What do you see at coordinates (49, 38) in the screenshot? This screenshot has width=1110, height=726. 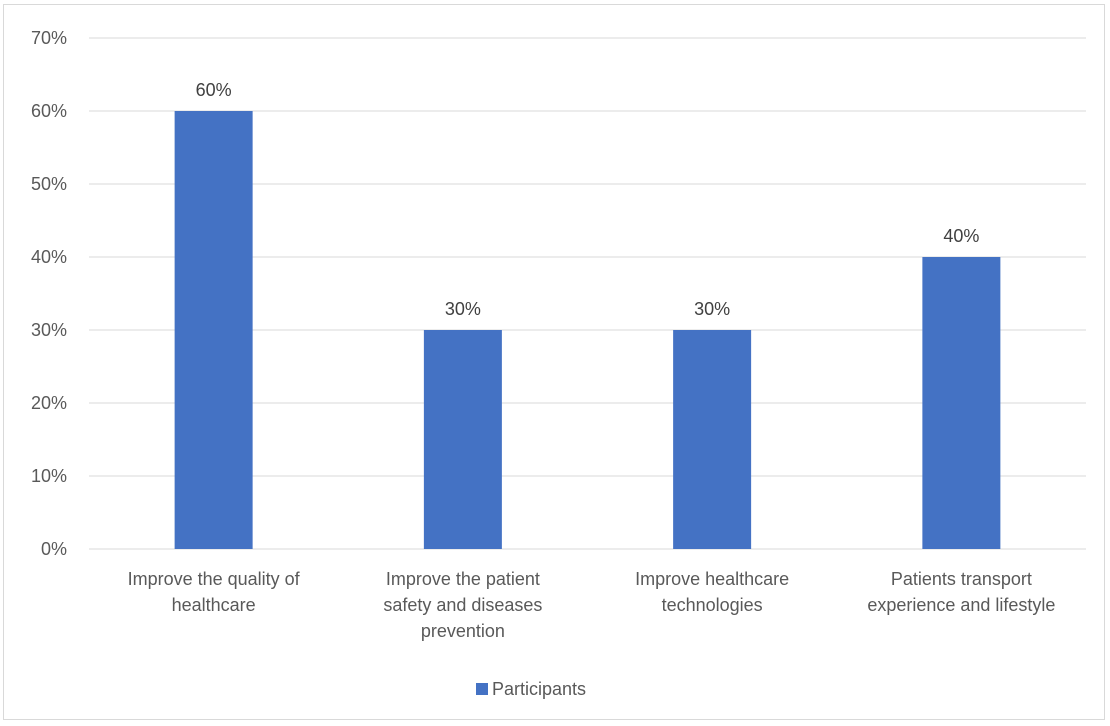 I see `y-tick-label: 70%` at bounding box center [49, 38].